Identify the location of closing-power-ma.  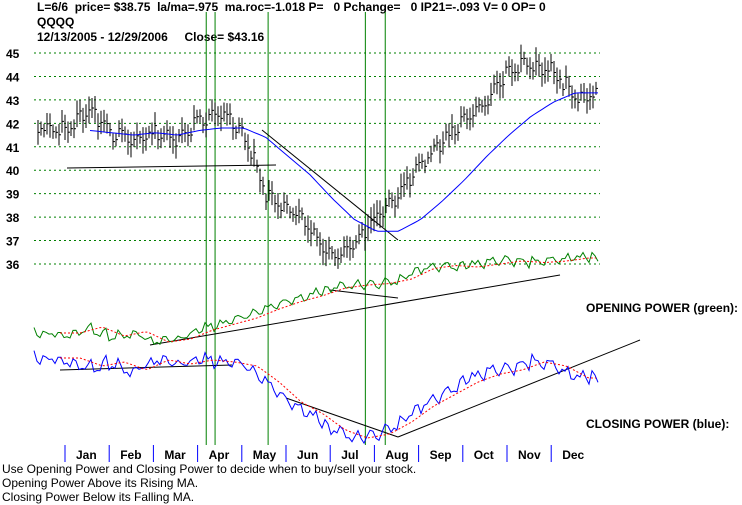
(328, 398).